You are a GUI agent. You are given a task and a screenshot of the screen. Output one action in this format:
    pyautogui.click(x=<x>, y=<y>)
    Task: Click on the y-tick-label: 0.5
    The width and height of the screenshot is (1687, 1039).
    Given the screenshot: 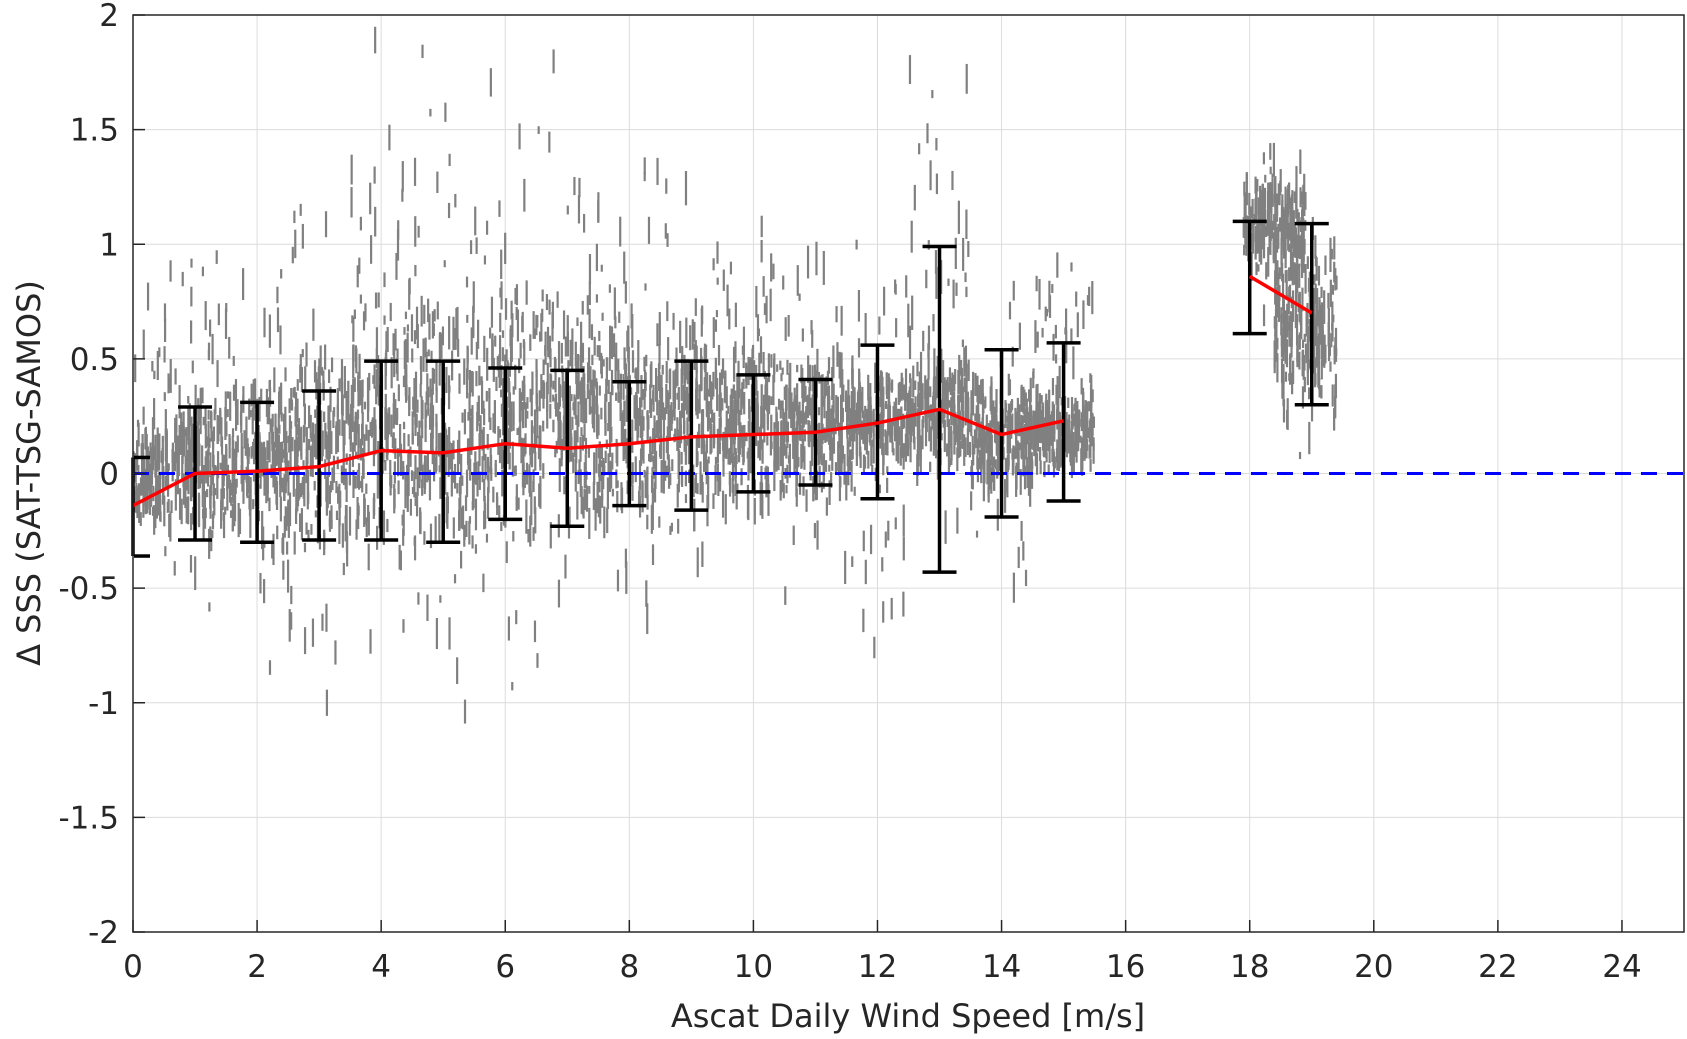 What is the action you would take?
    pyautogui.click(x=94, y=360)
    